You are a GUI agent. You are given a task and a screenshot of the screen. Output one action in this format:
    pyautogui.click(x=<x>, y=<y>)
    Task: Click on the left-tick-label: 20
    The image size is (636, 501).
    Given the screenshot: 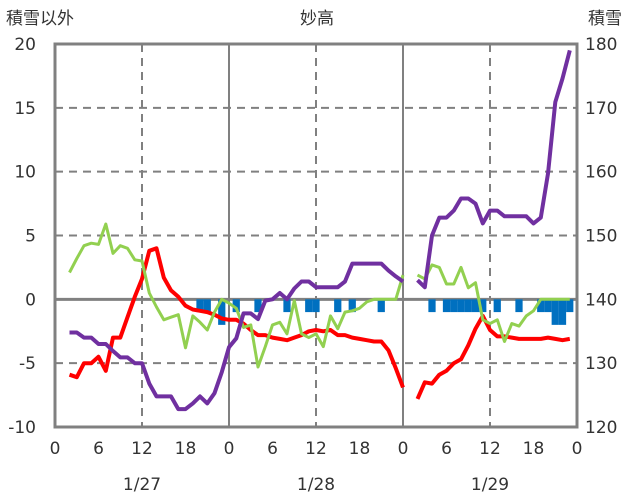 What is the action you would take?
    pyautogui.click(x=25, y=45)
    